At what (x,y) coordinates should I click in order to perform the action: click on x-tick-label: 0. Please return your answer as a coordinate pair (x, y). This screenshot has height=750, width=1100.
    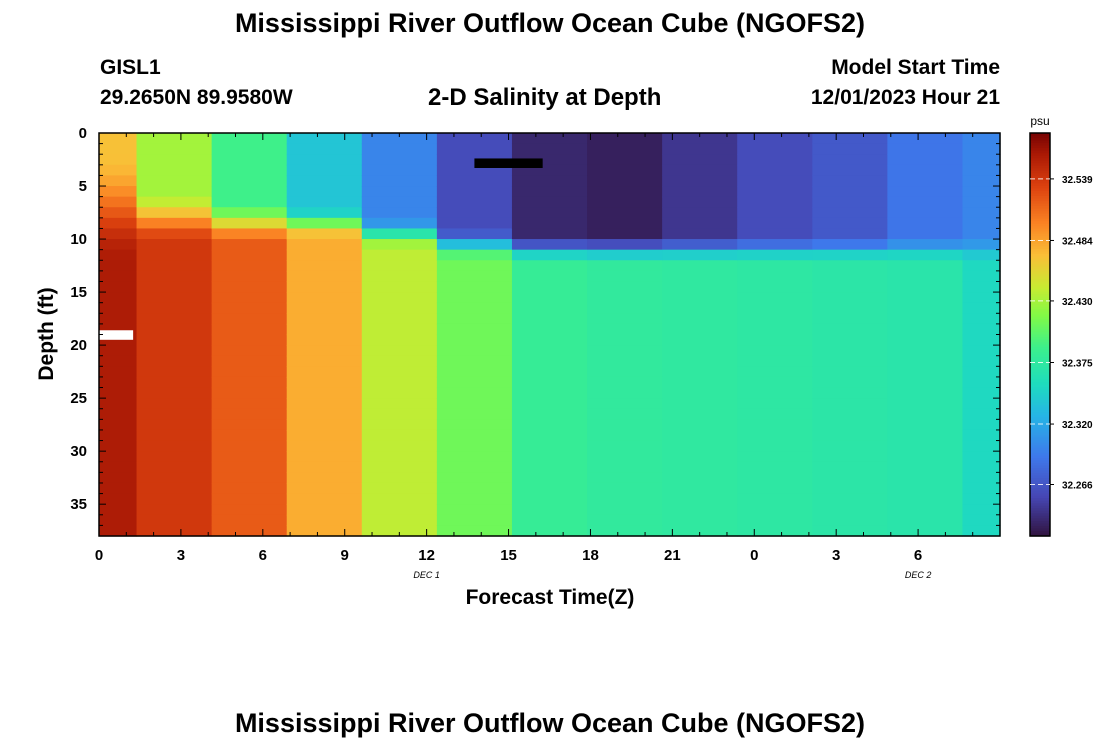
    Looking at the image, I should click on (99, 555).